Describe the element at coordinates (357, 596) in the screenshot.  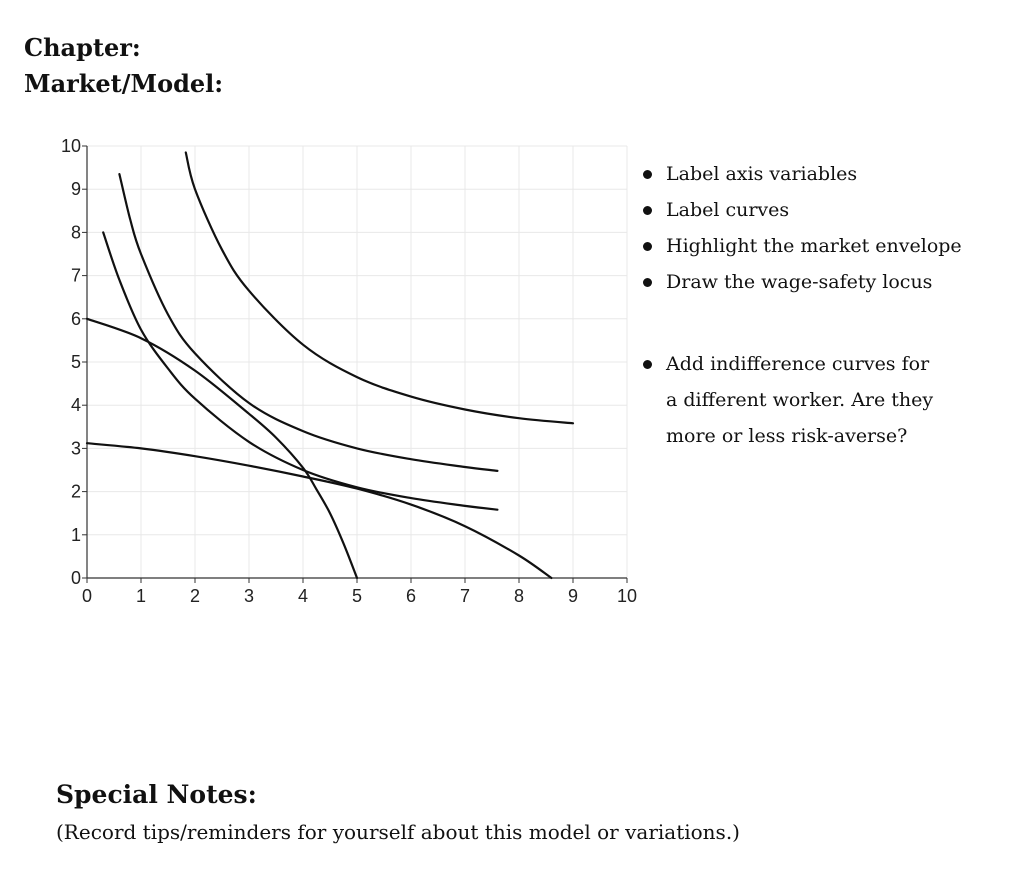
I see `x-tick-label: 5` at that location.